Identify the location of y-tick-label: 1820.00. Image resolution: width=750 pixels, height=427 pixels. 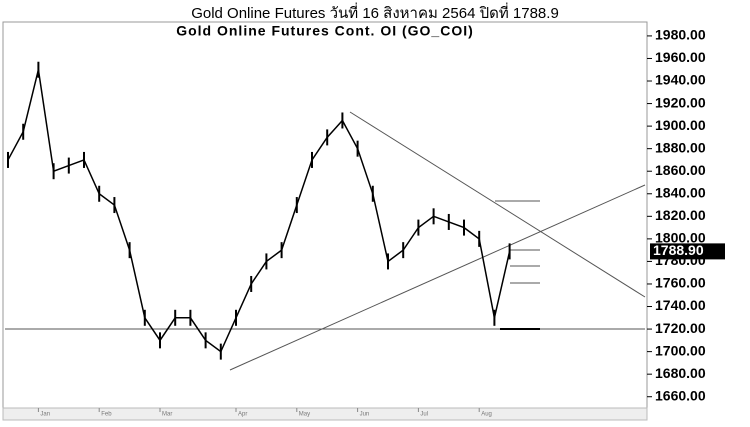
(680, 215).